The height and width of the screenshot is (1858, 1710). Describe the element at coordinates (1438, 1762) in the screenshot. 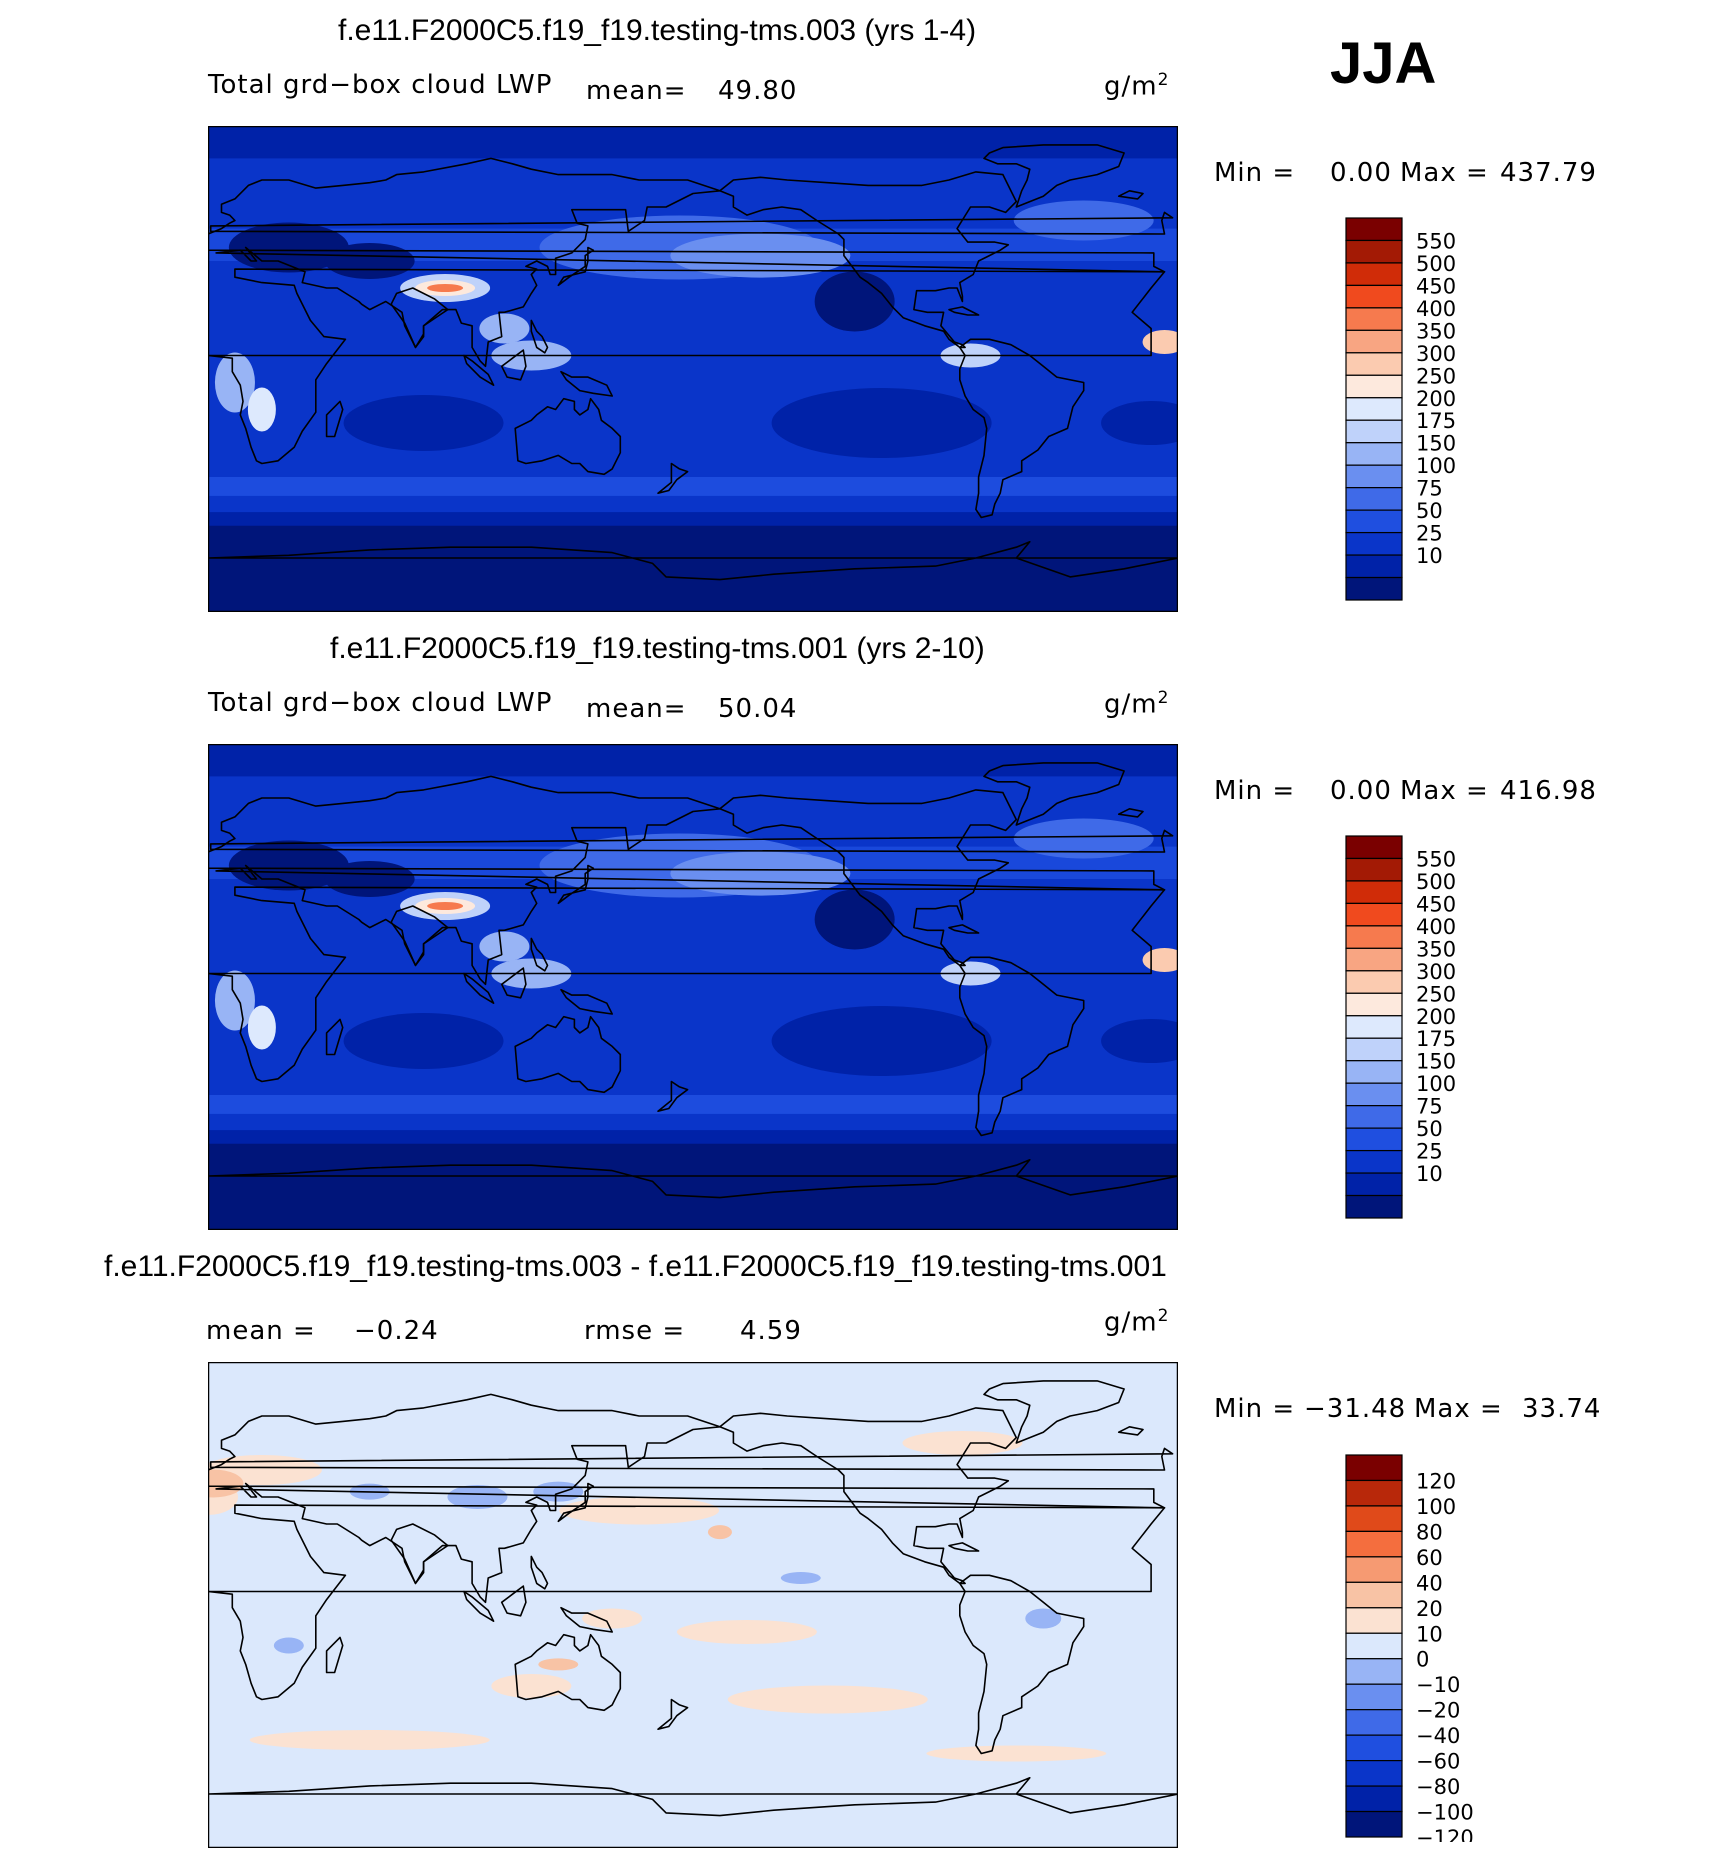

I see `colorbar-label: −60` at that location.